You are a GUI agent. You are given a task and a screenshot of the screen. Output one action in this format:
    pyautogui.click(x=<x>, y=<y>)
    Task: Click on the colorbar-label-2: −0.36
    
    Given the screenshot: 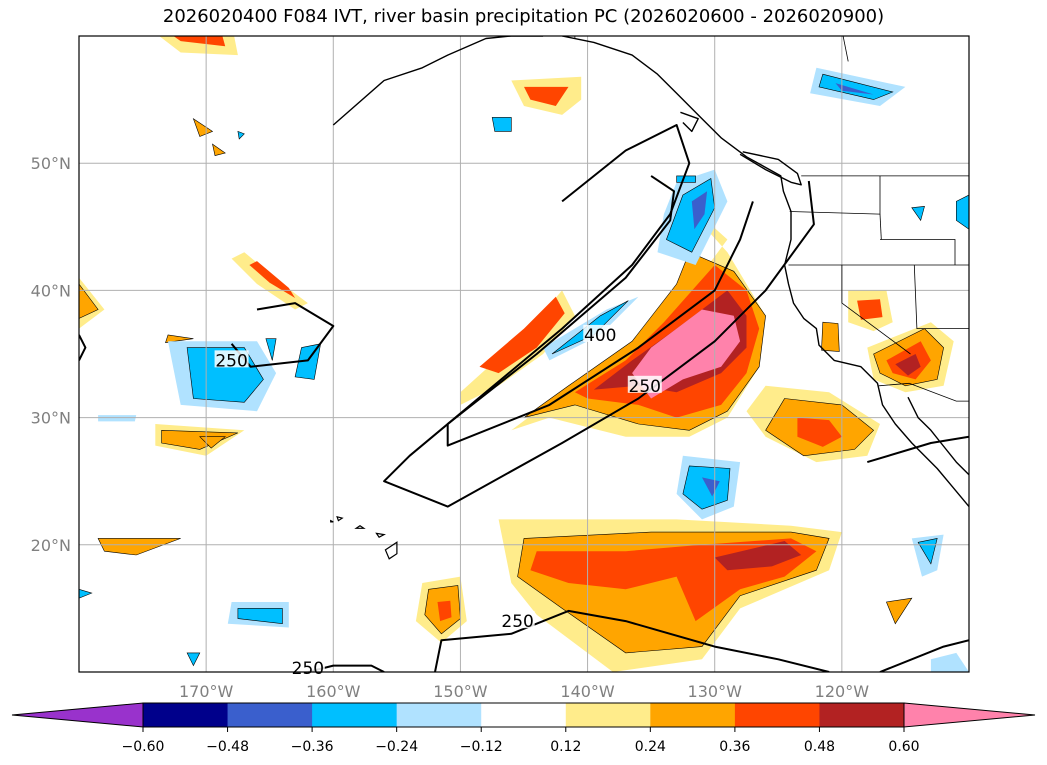 What is the action you would take?
    pyautogui.click(x=312, y=747)
    